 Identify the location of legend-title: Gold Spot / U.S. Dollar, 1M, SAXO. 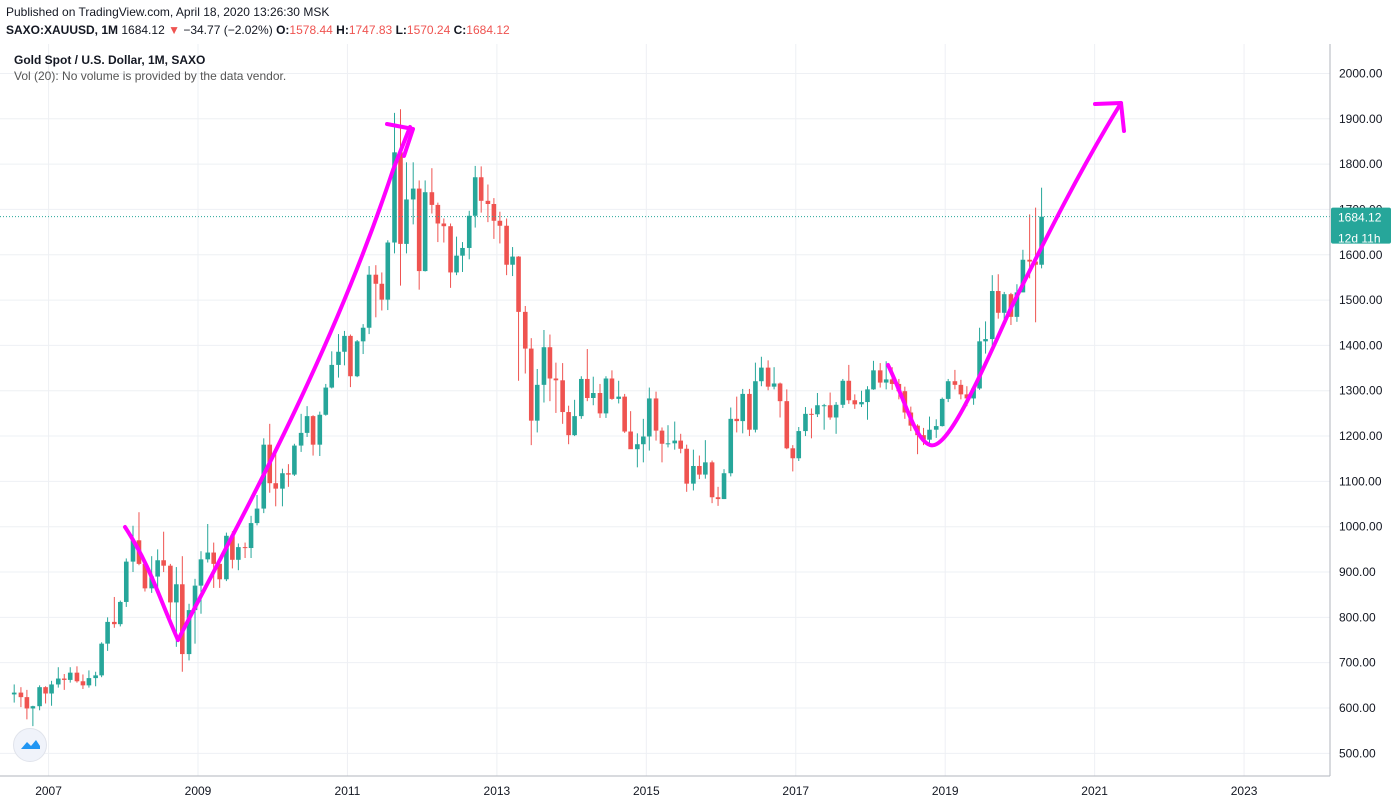
(110, 60).